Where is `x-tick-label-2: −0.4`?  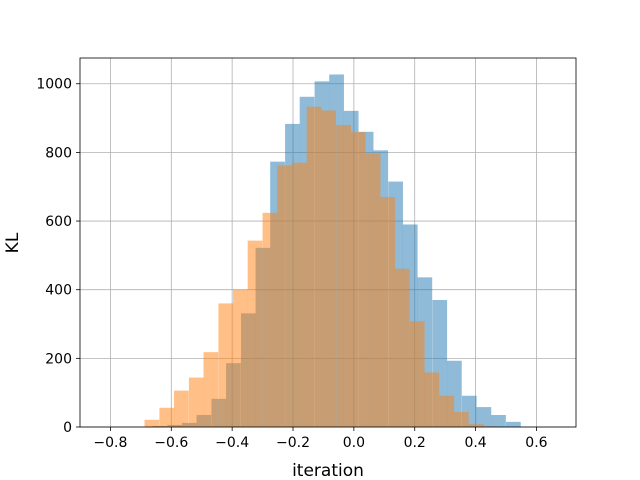
x-tick-label-2: −0.4 is located at coordinates (232, 443).